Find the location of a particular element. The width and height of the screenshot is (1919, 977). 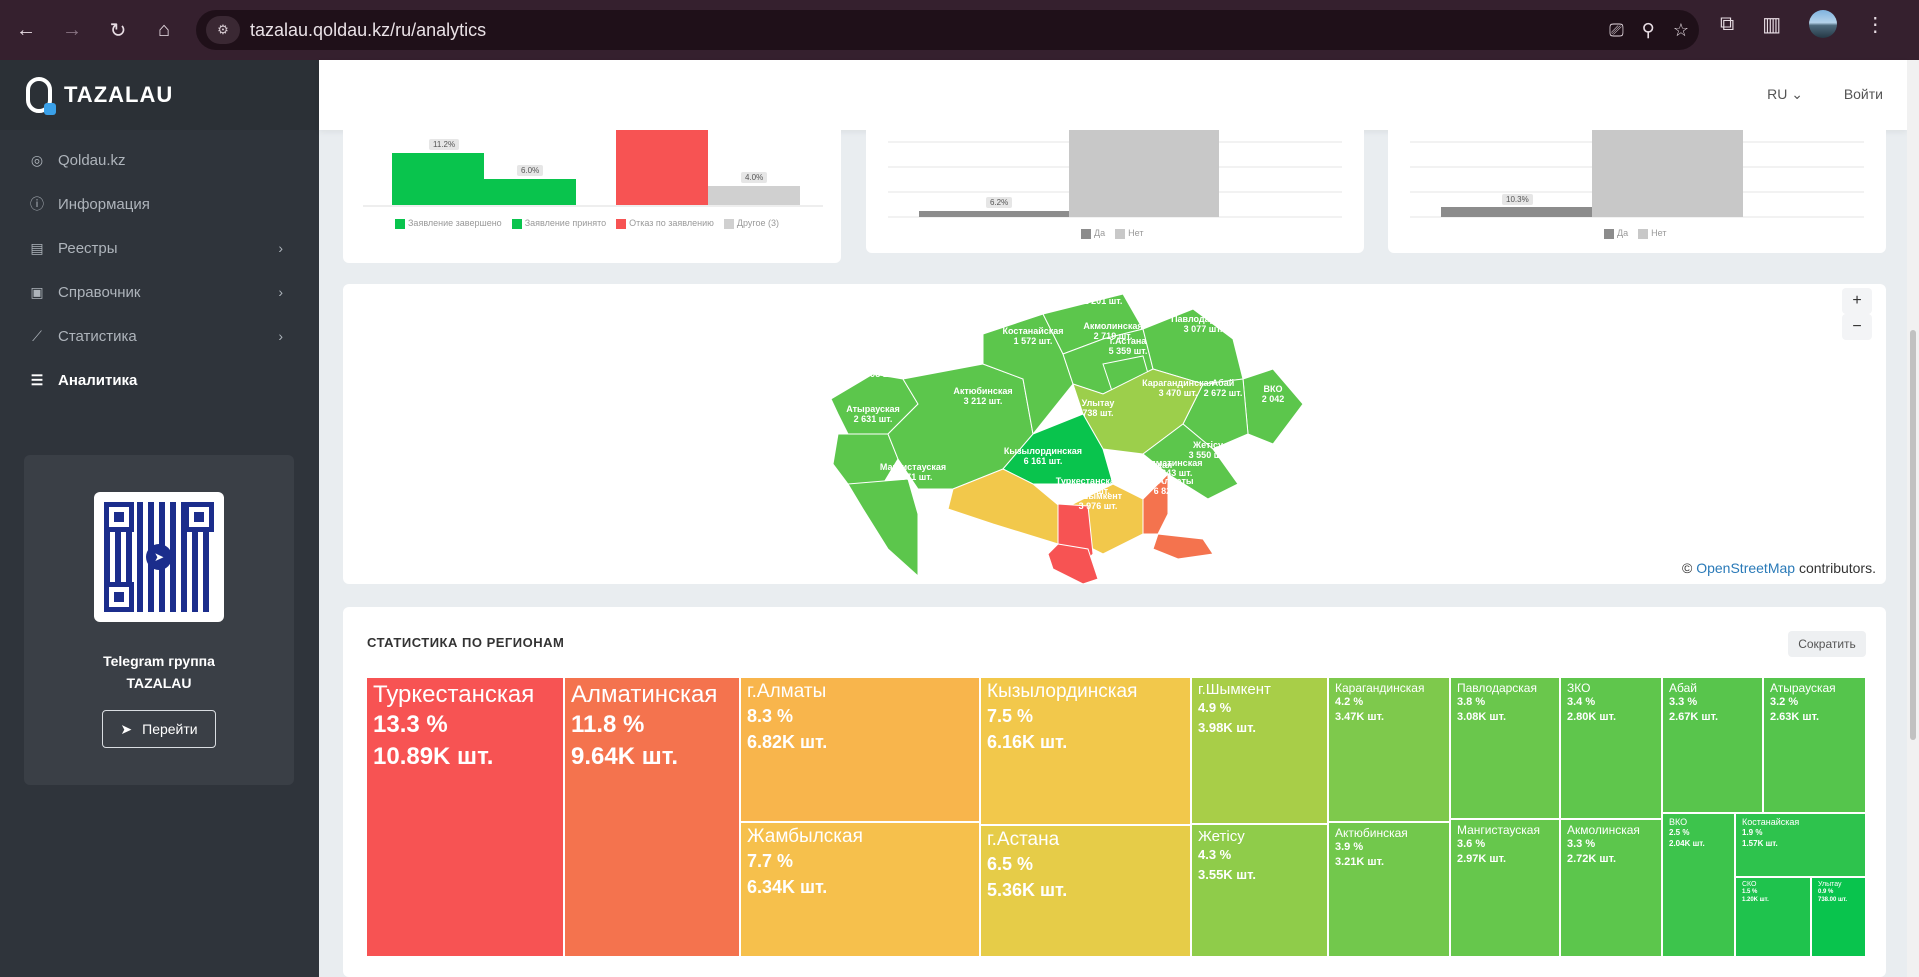

status-bar-chart is located at coordinates (593, 168).